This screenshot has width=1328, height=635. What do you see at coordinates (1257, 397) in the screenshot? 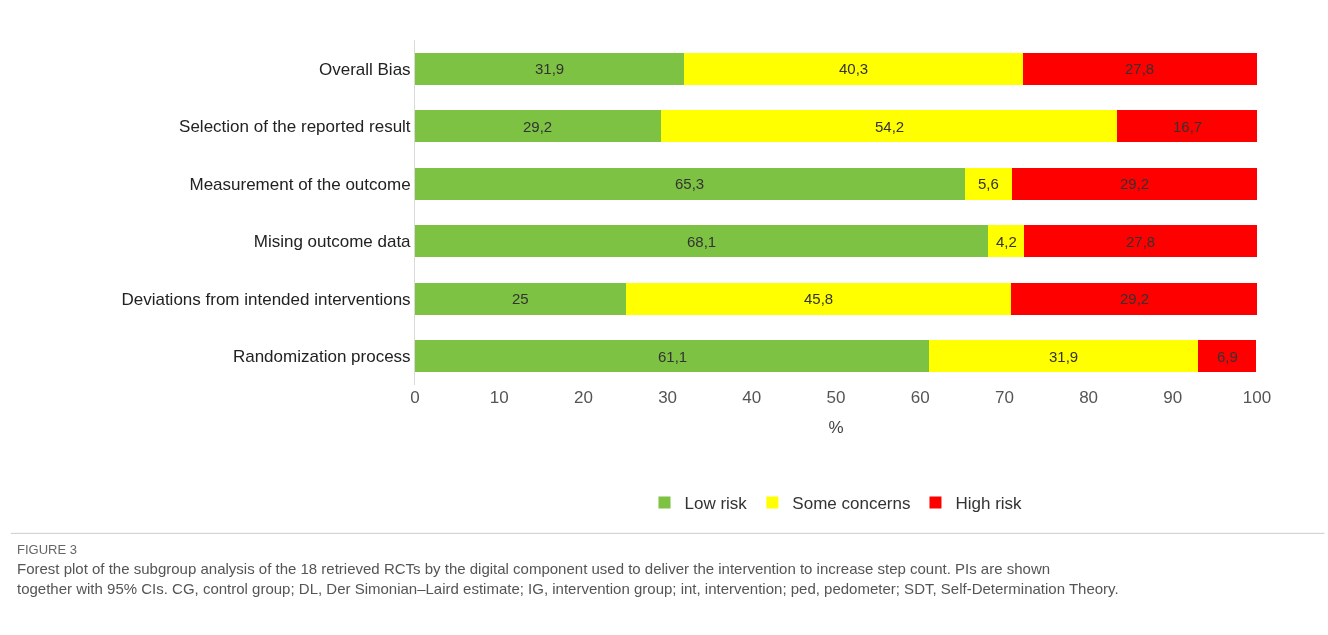
I see `x-tick-label: 100` at bounding box center [1257, 397].